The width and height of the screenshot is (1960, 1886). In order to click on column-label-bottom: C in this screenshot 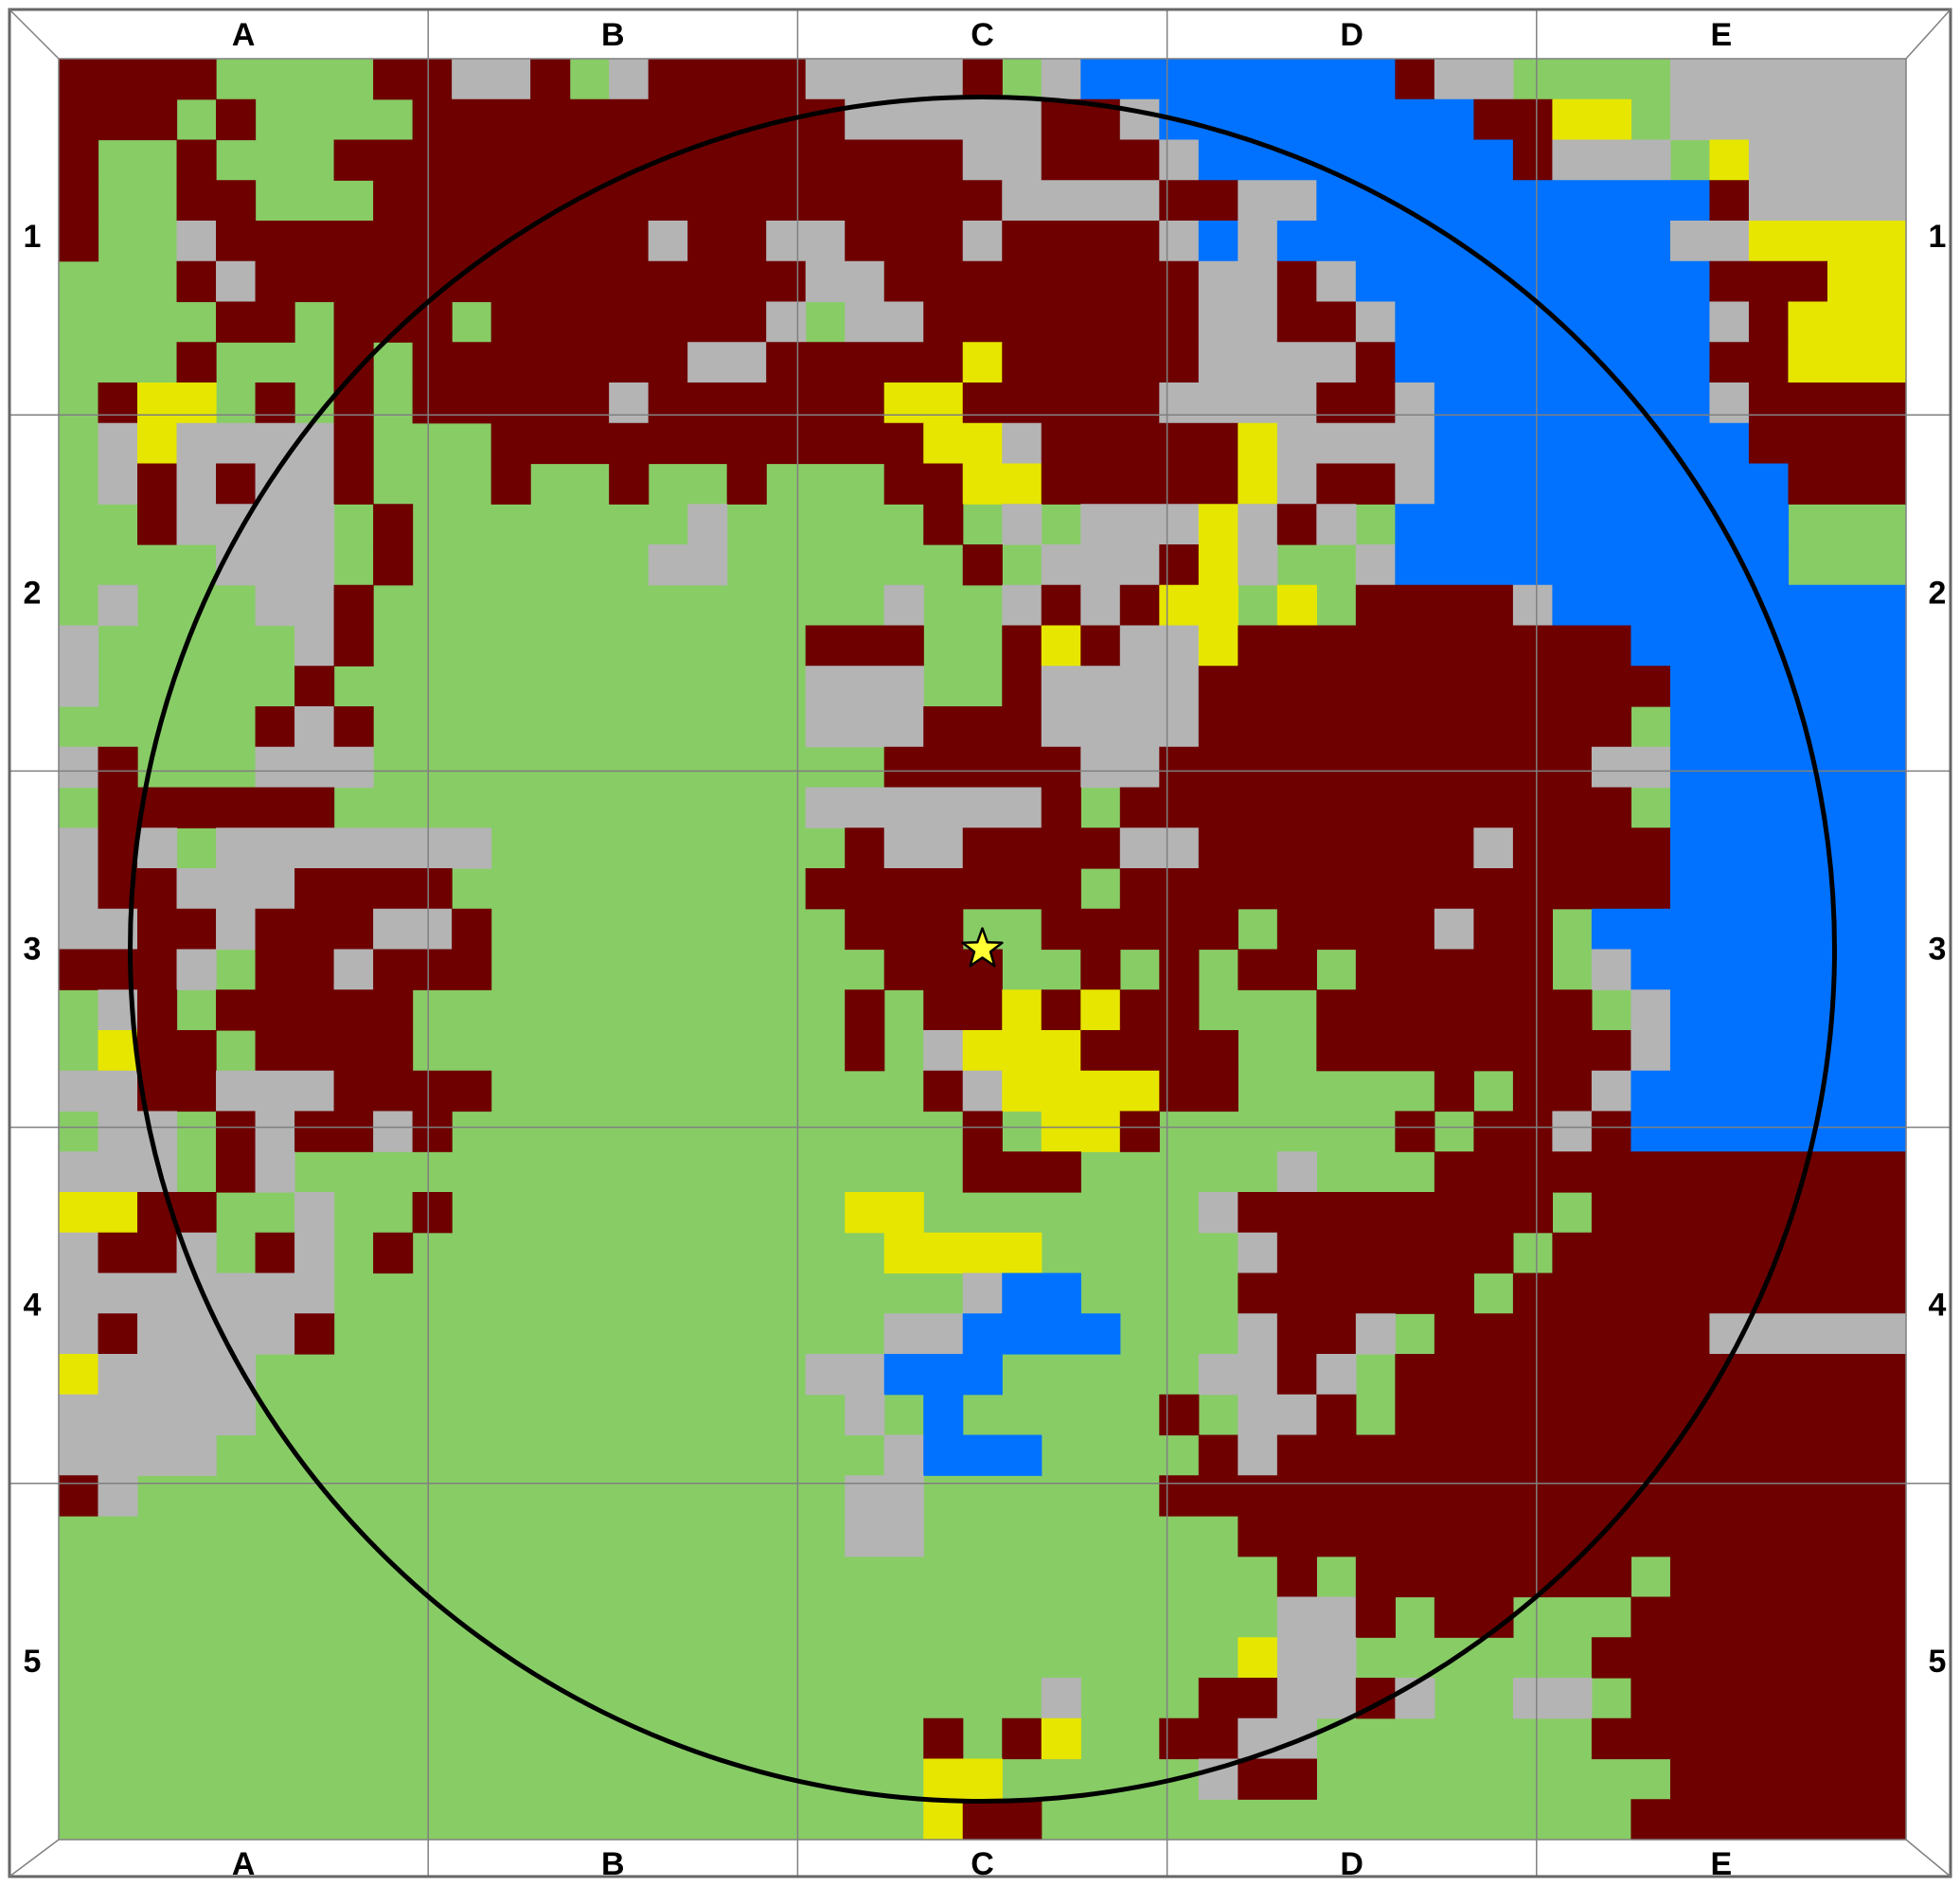, I will do `click(982, 1864)`.